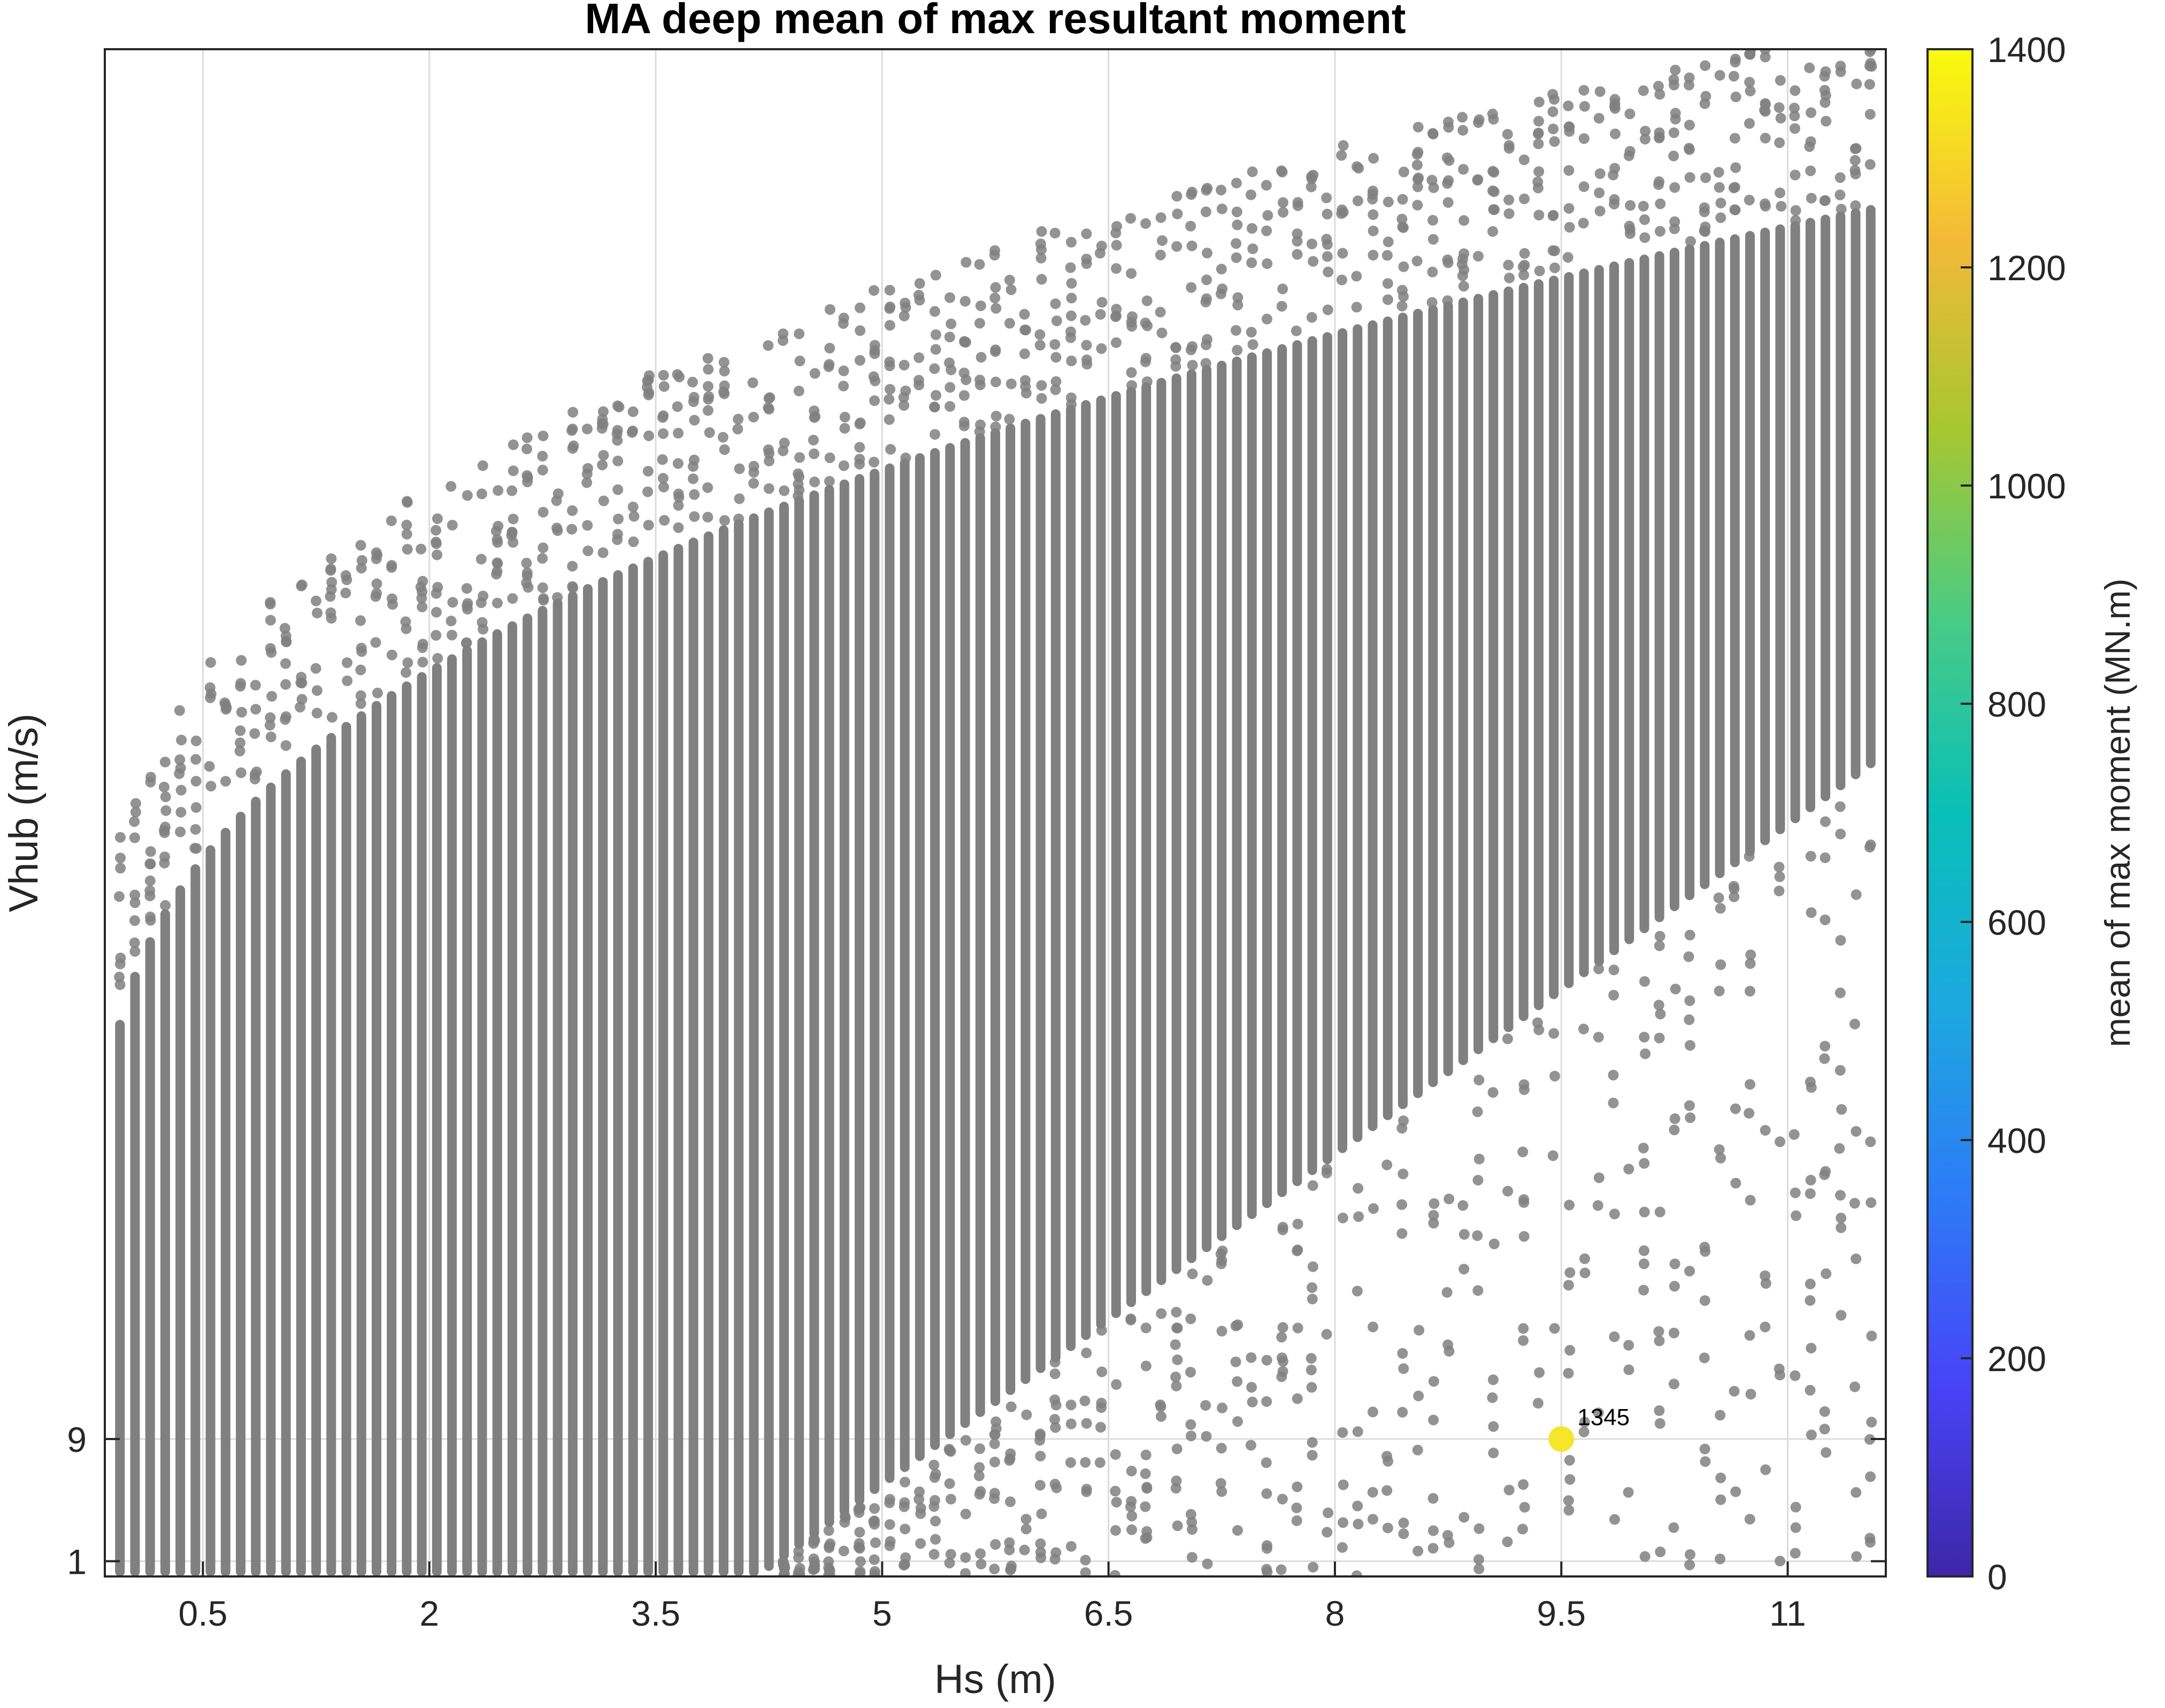  Describe the element at coordinates (1335, 1613) in the screenshot. I see `x-tick-label: 8` at that location.